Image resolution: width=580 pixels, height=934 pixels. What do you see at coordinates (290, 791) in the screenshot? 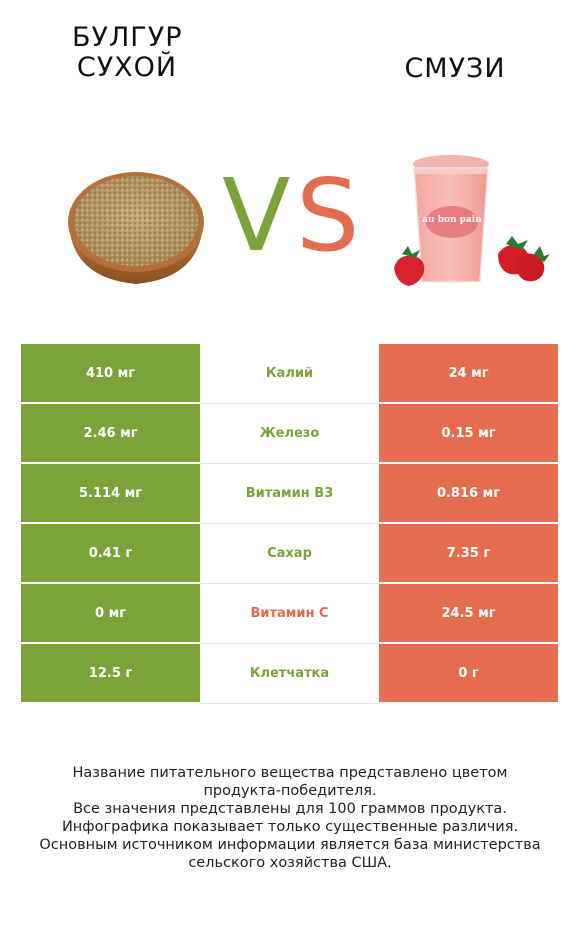
I see `footer-line: продукта-победителя.` at bounding box center [290, 791].